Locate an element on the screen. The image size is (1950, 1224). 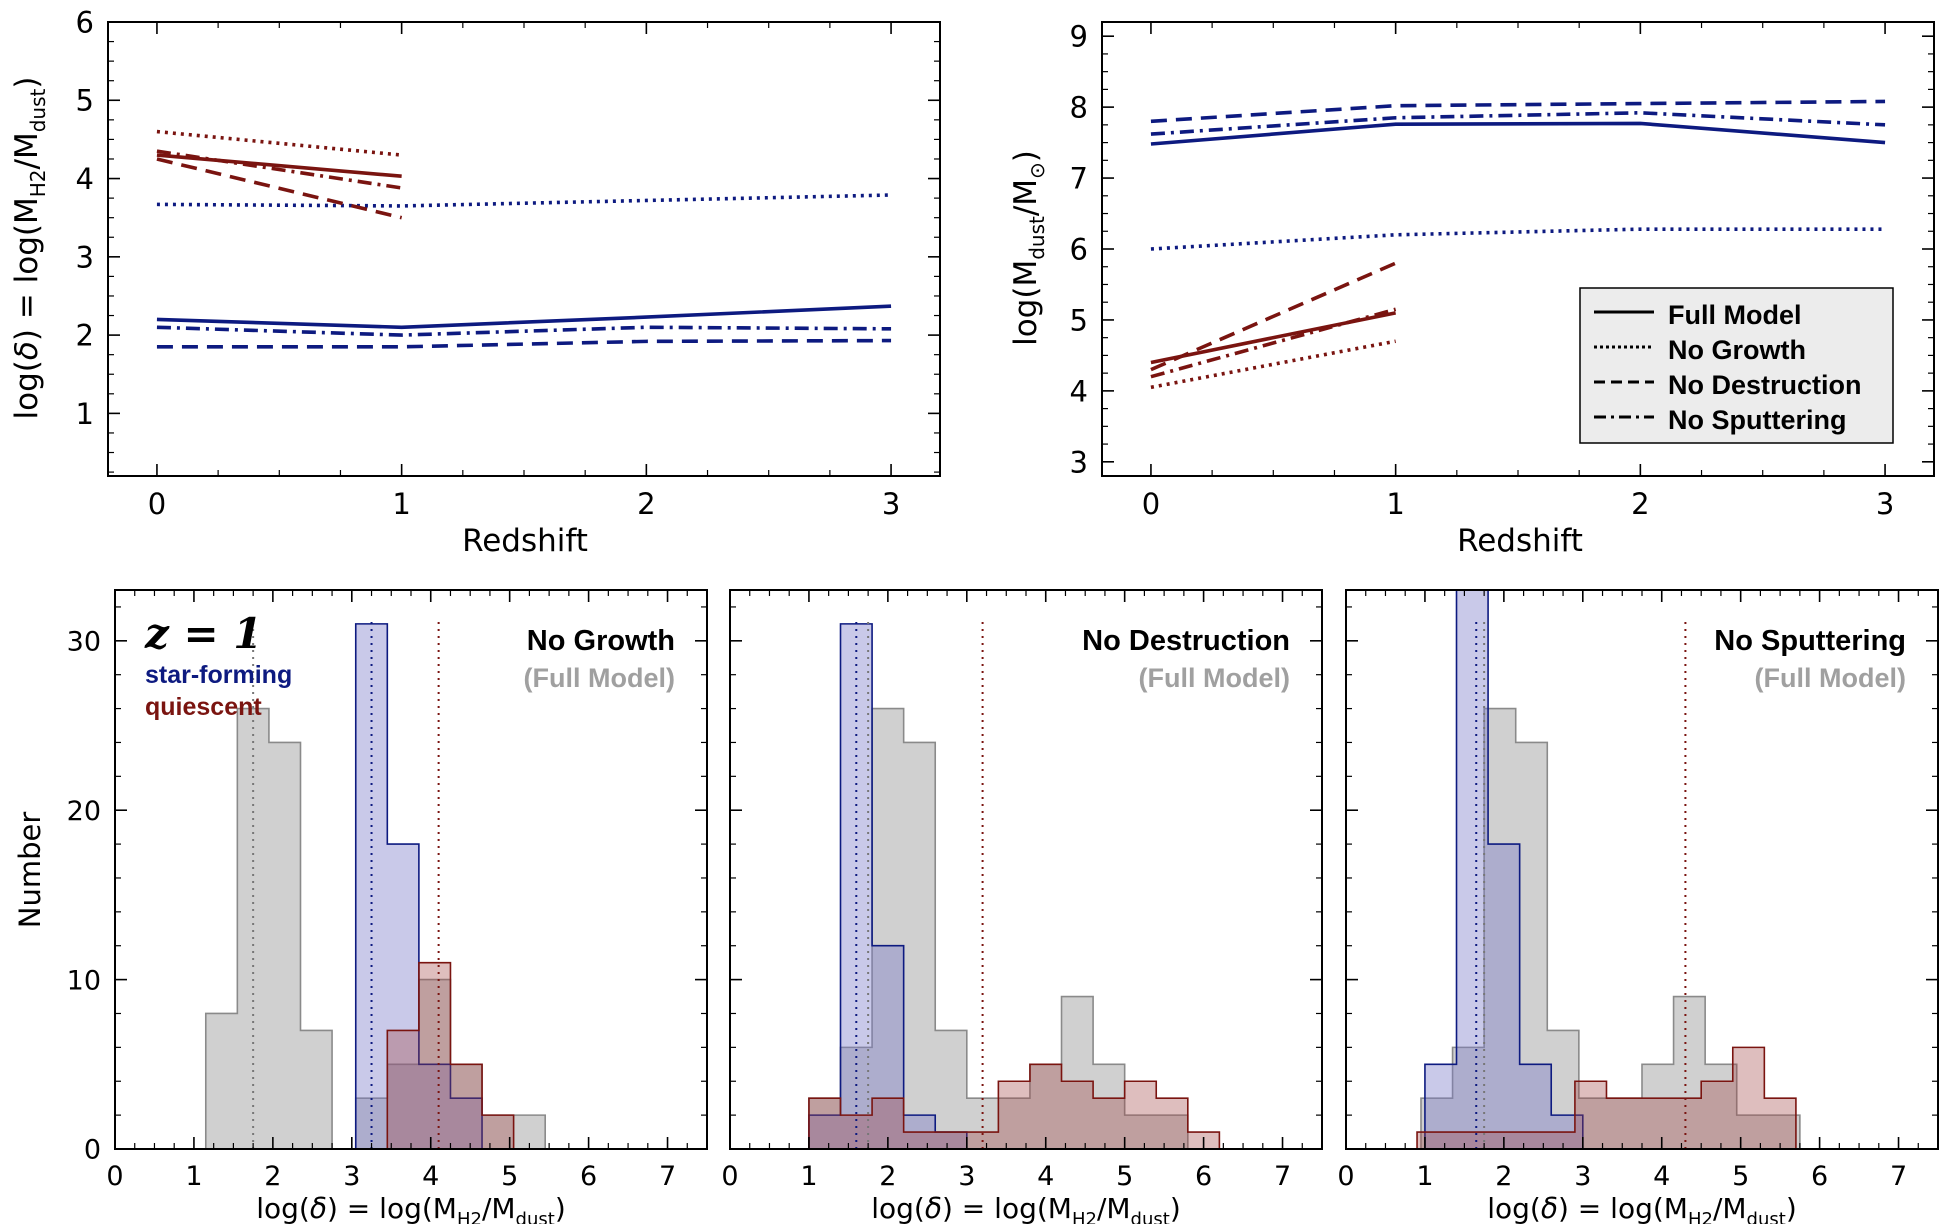
redshift-label: z = 1 is located at coordinates (203, 633).